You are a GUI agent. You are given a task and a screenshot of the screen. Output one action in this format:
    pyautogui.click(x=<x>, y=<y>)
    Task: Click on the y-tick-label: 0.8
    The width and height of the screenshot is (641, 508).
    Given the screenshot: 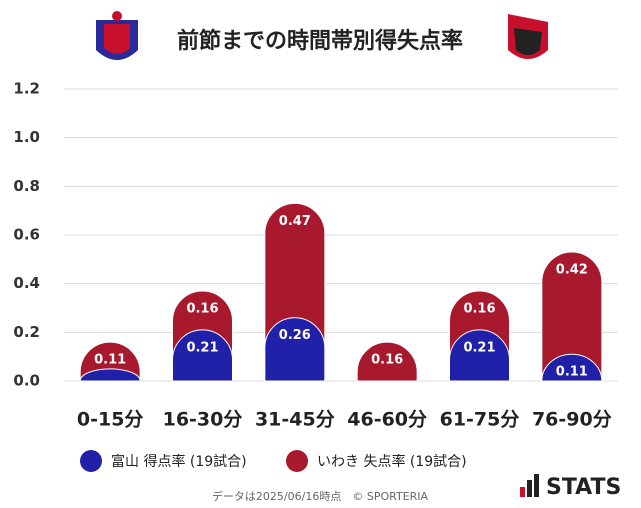 What is the action you would take?
    pyautogui.click(x=26, y=186)
    